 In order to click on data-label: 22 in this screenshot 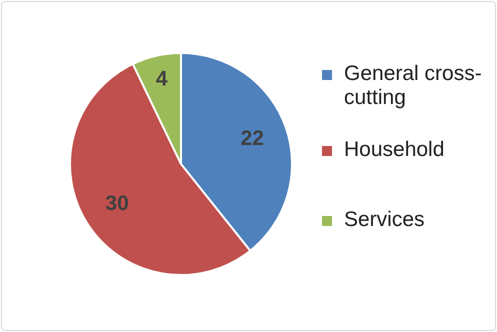, I will do `click(252, 138)`.